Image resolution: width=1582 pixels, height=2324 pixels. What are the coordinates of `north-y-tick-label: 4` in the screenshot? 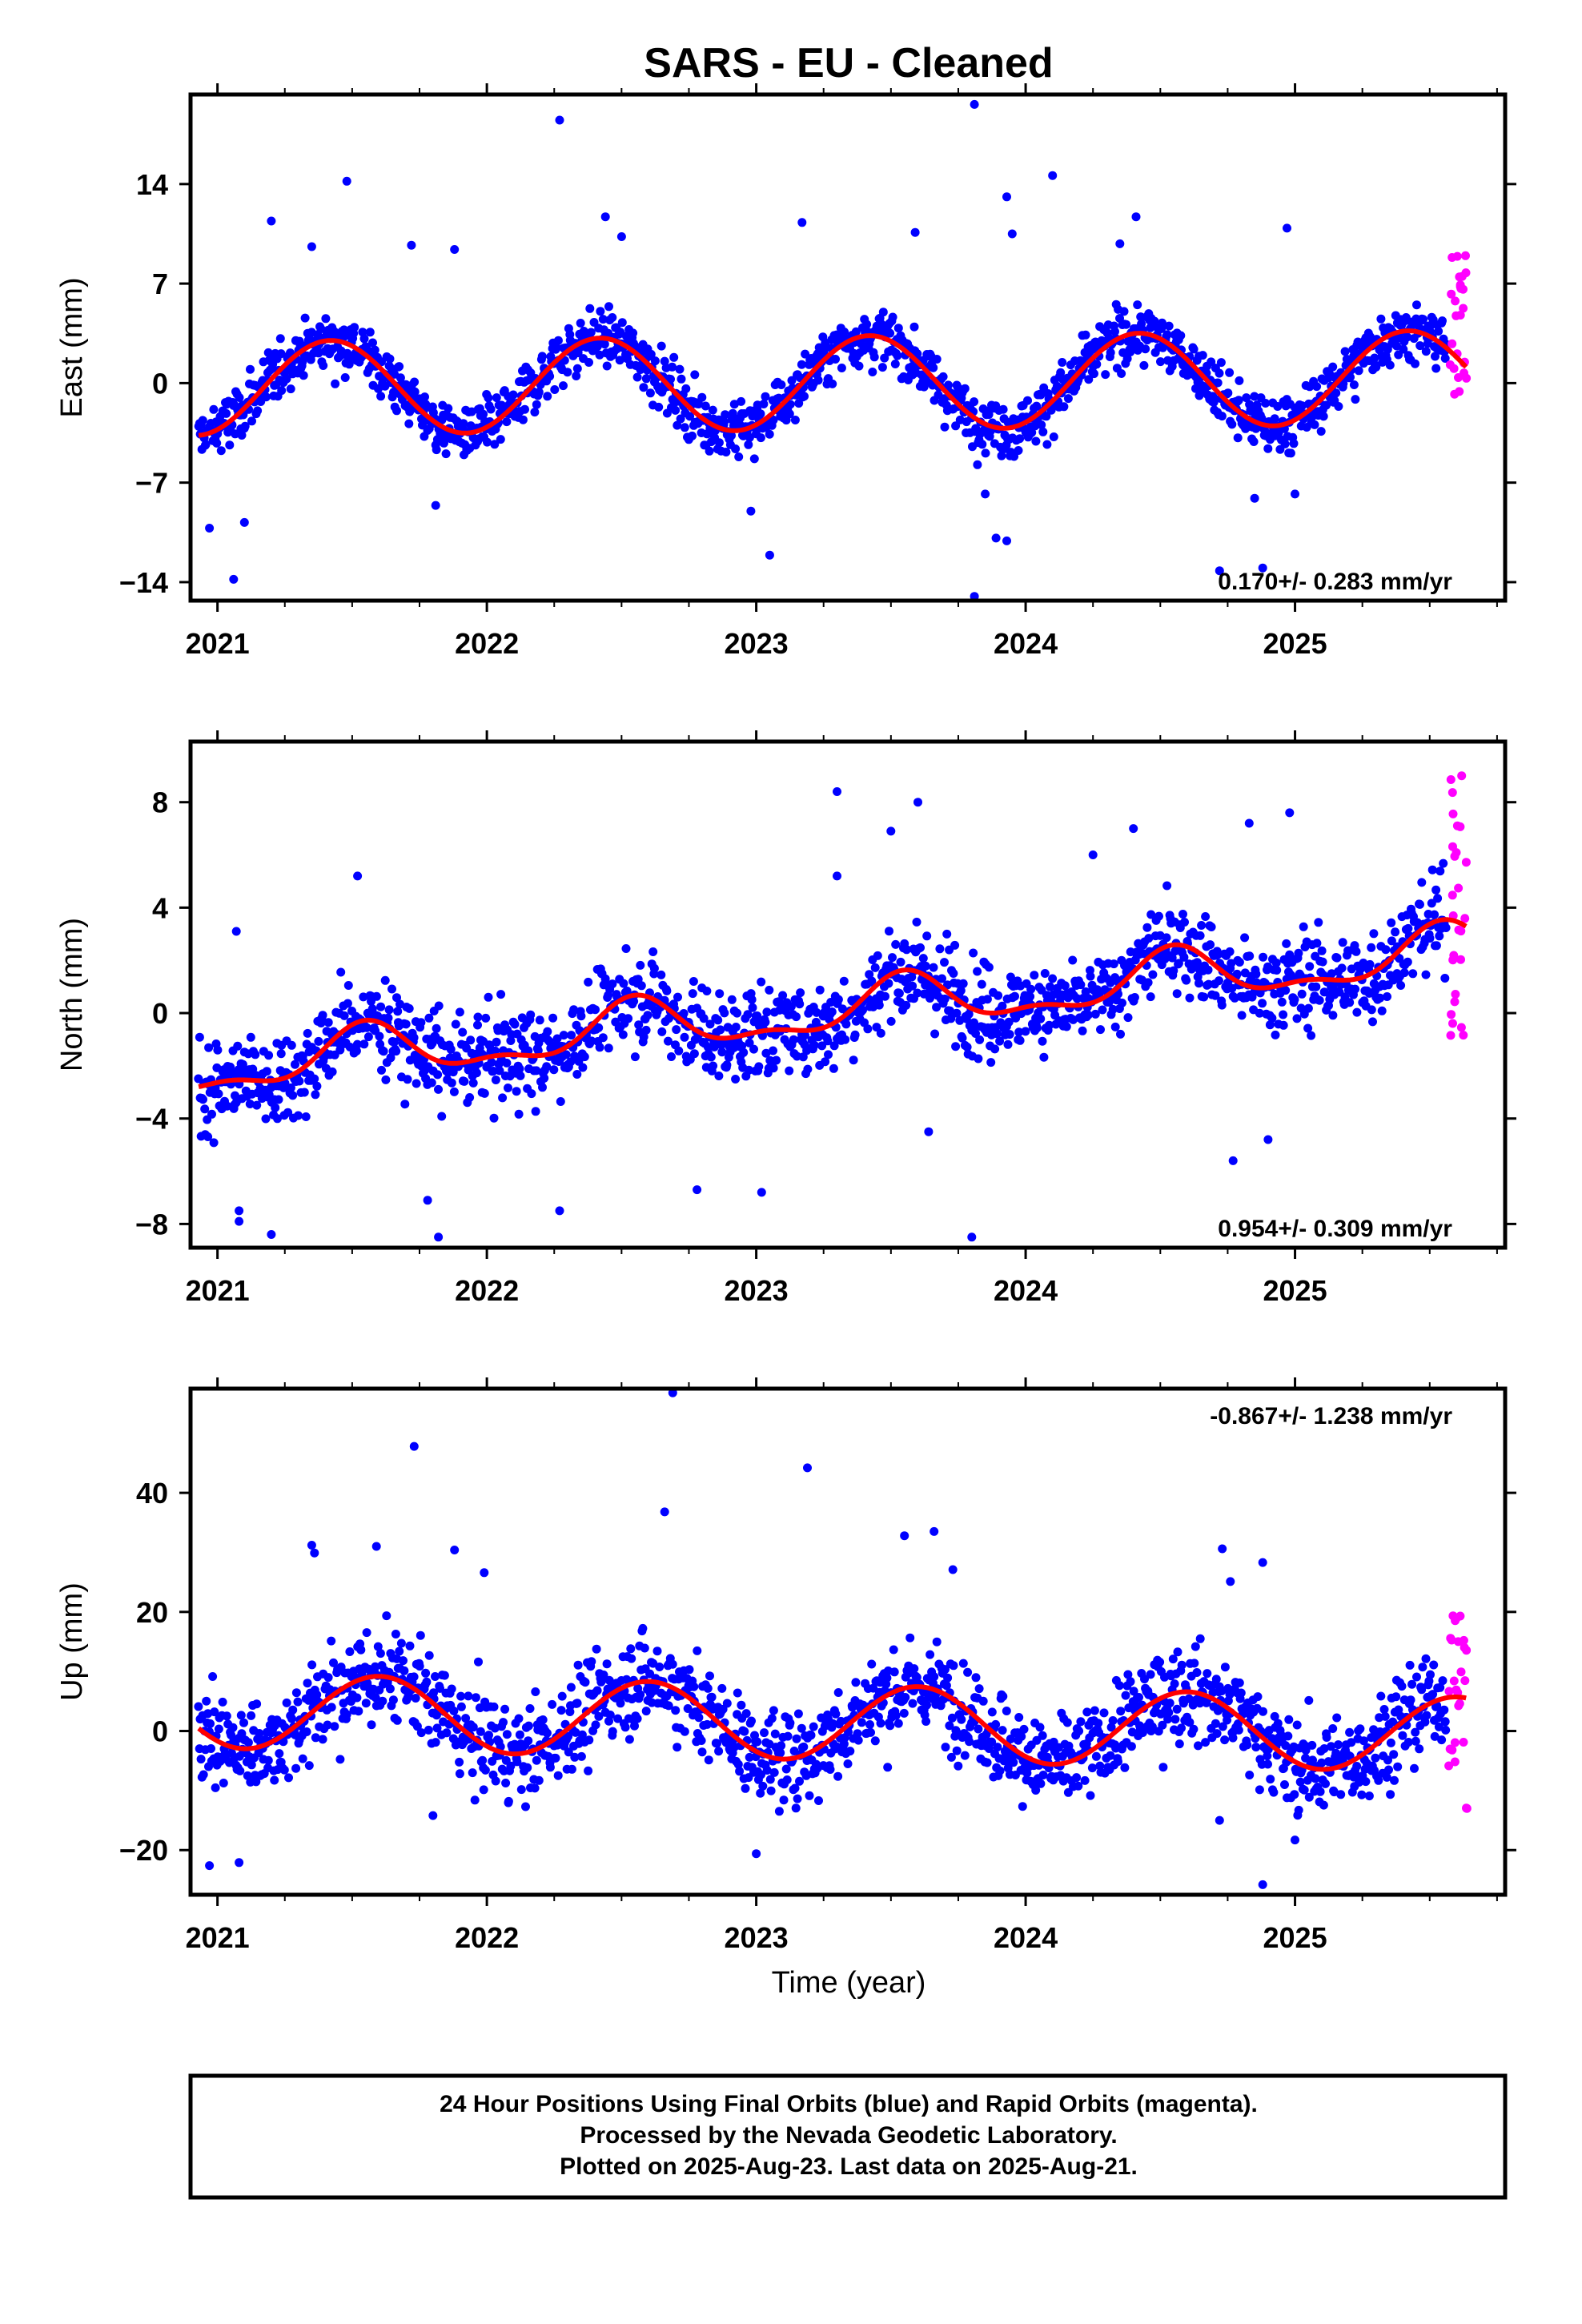 It's located at (160, 907).